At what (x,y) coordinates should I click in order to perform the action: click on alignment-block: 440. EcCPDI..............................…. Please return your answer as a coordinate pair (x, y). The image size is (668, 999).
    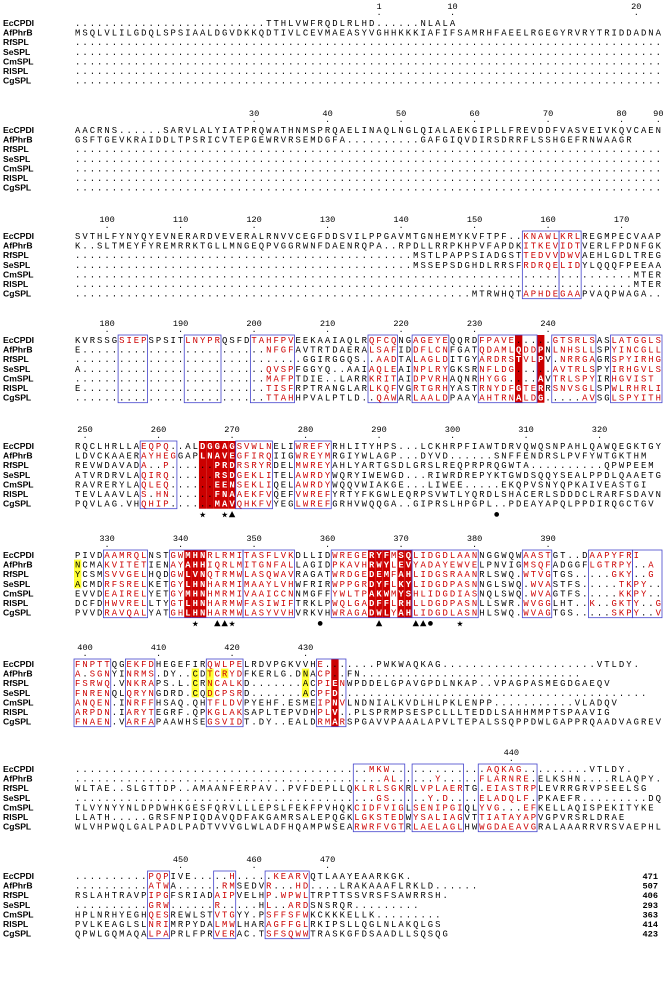
    Looking at the image, I should click on (332, 790).